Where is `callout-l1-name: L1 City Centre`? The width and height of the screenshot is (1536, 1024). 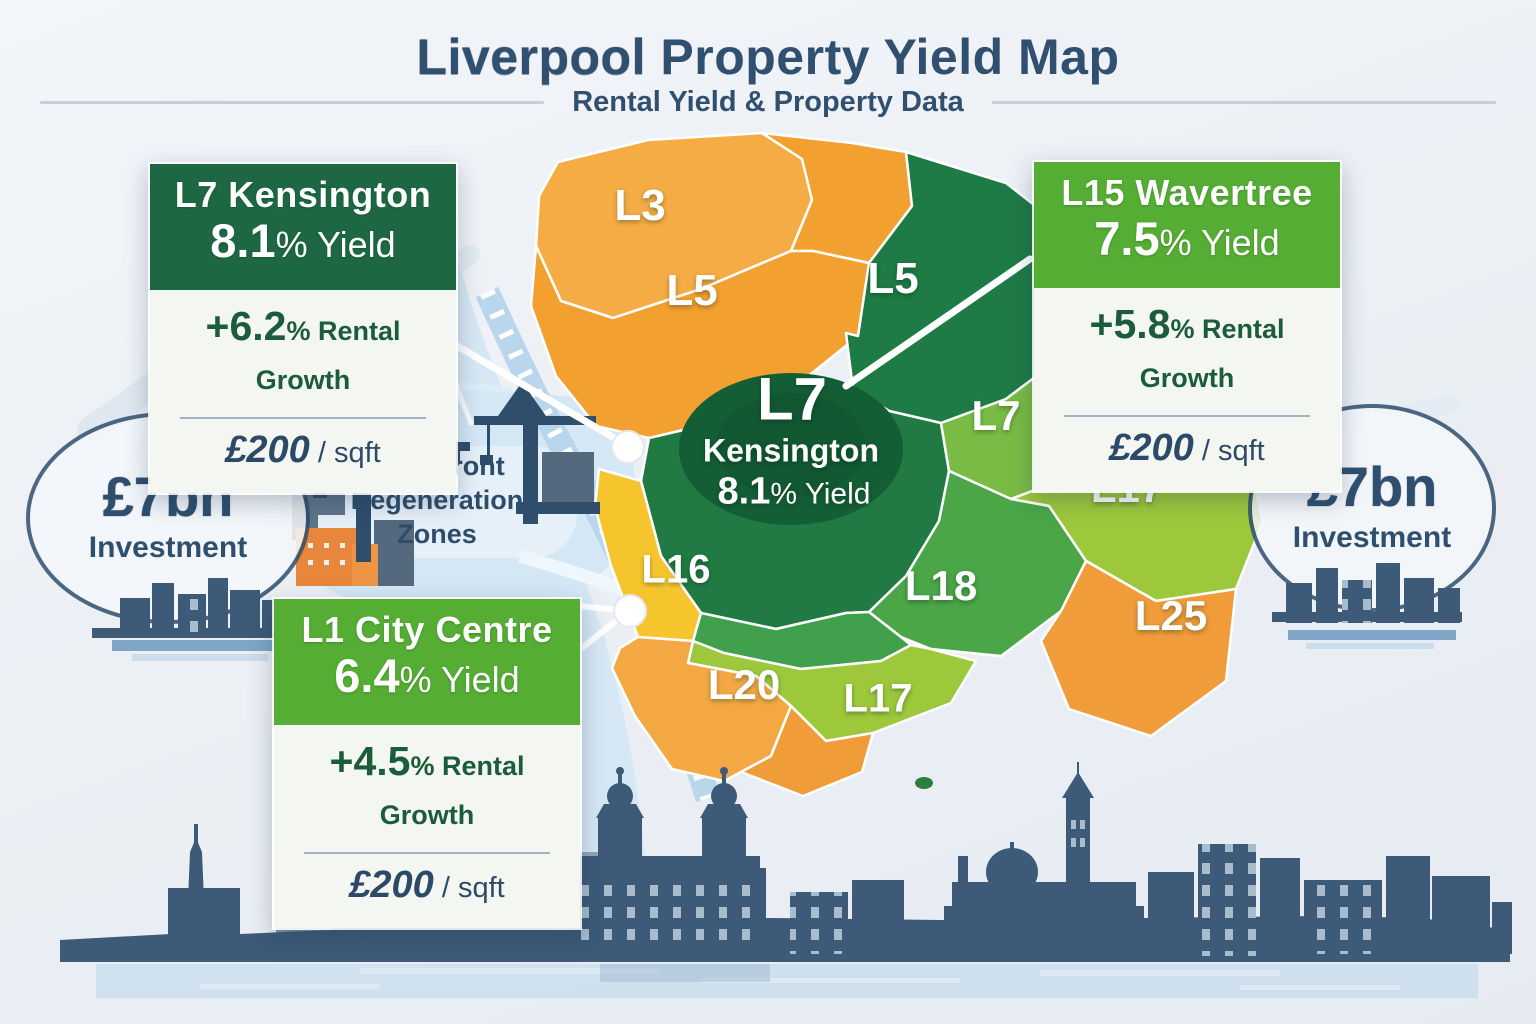
callout-l1-name: L1 City Centre is located at coordinates (427, 629).